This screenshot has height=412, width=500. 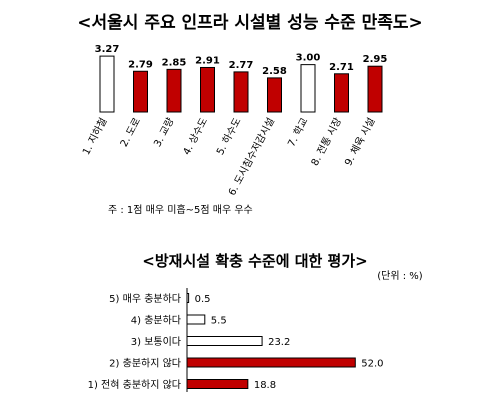 What do you see at coordinates (372, 364) in the screenshot?
I see `chart2-value-label: 52.0` at bounding box center [372, 364].